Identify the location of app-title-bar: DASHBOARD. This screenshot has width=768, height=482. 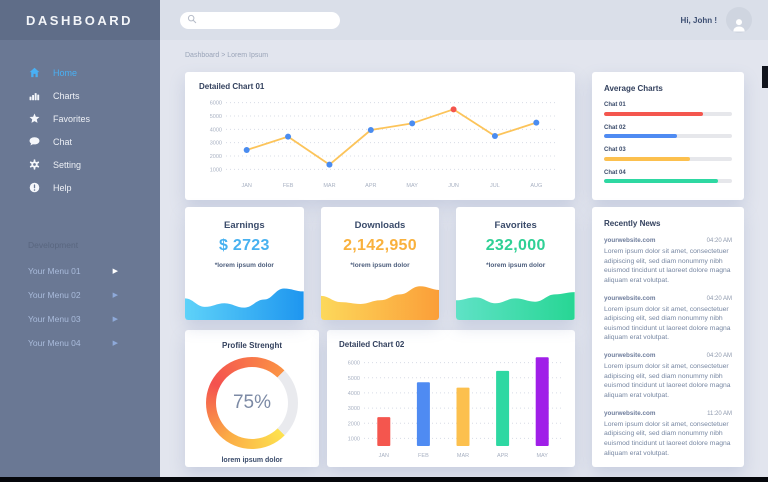
(80, 20).